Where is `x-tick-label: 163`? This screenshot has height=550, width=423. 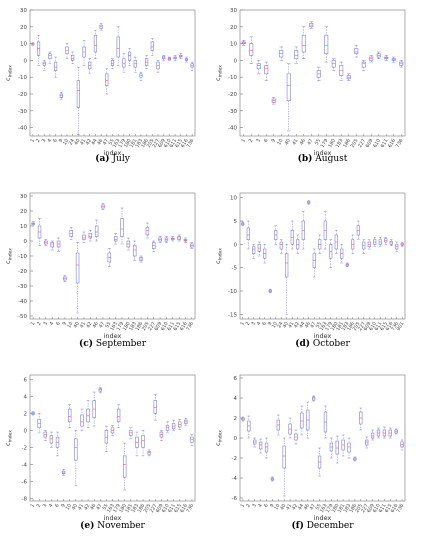
x-tick-label: 163 is located at coordinates (324, 326).